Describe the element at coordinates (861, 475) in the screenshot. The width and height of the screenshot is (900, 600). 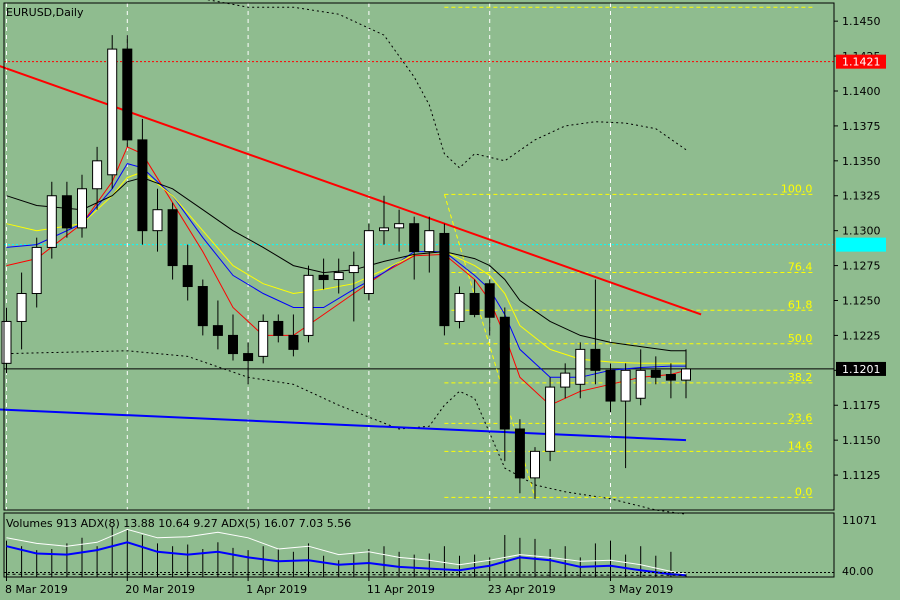
I see `price-tick-label: 1.1125` at that location.